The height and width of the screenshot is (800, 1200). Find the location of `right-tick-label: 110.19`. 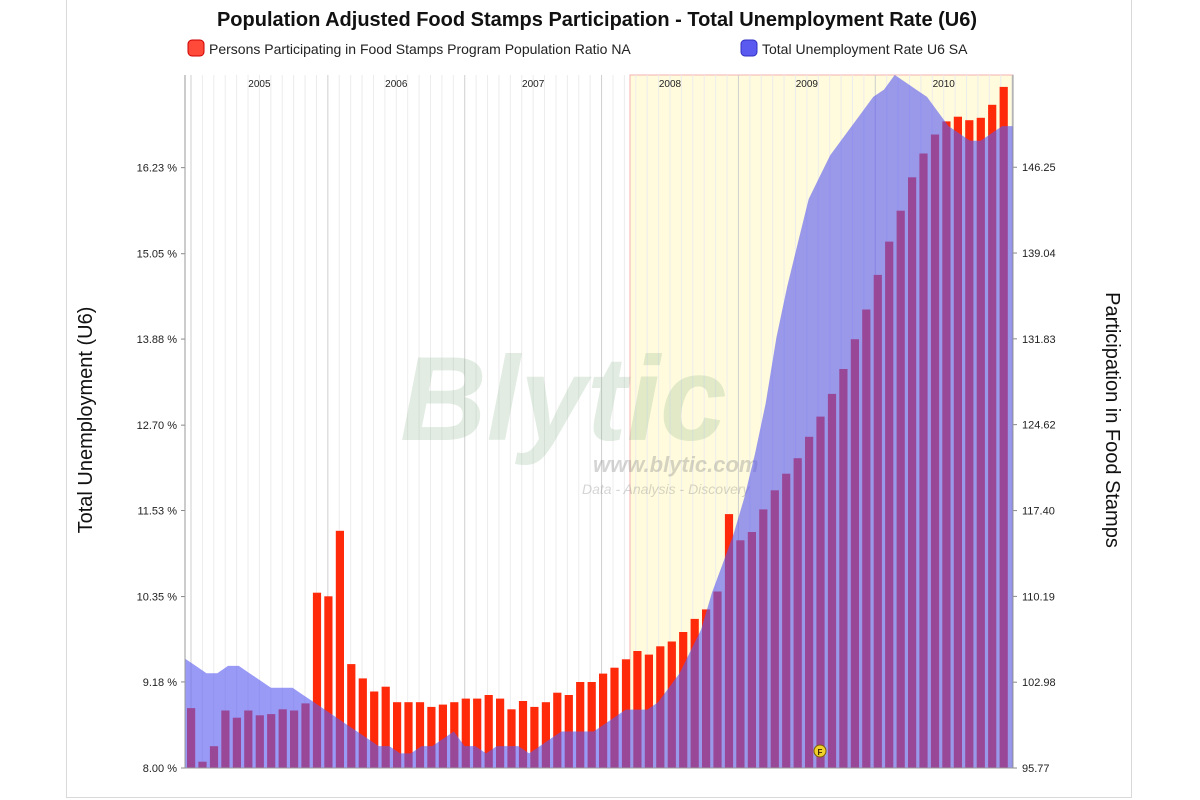

right-tick-label: 110.19 is located at coordinates (1038, 597).